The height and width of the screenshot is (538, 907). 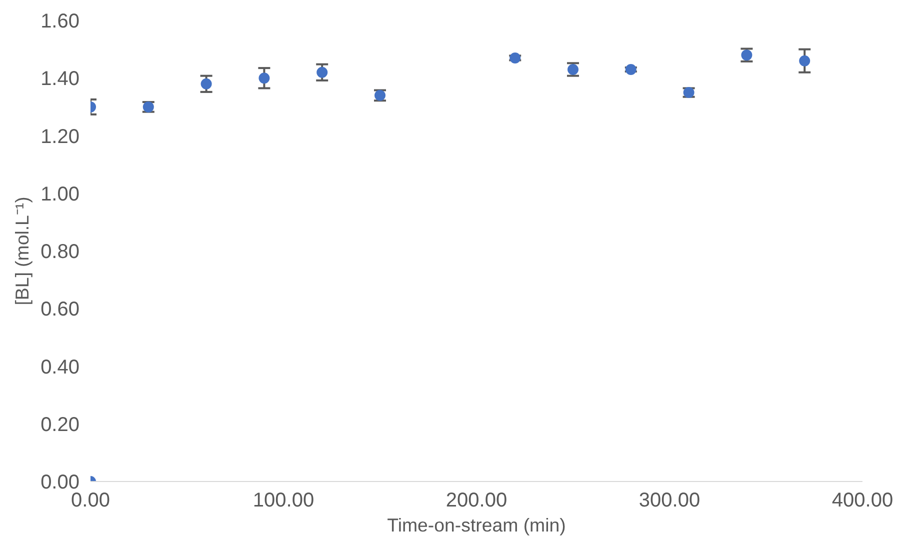 I want to click on y-tick-label: 1.20, so click(x=60, y=137).